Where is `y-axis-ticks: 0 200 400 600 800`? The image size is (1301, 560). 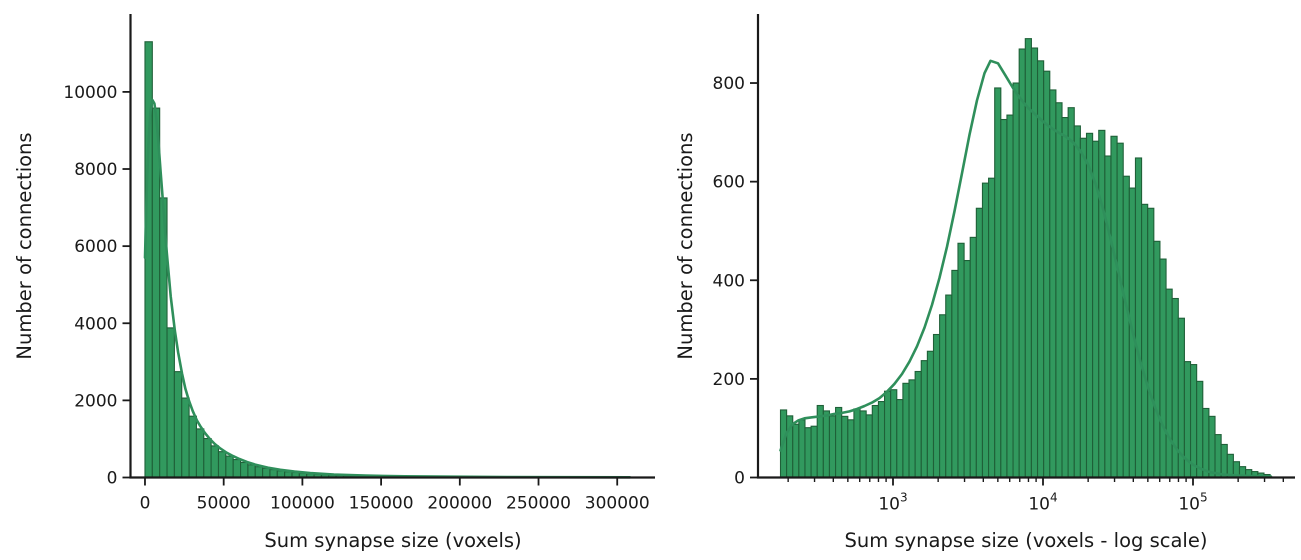 y-axis-ticks: 0 200 400 600 800 is located at coordinates (735, 281).